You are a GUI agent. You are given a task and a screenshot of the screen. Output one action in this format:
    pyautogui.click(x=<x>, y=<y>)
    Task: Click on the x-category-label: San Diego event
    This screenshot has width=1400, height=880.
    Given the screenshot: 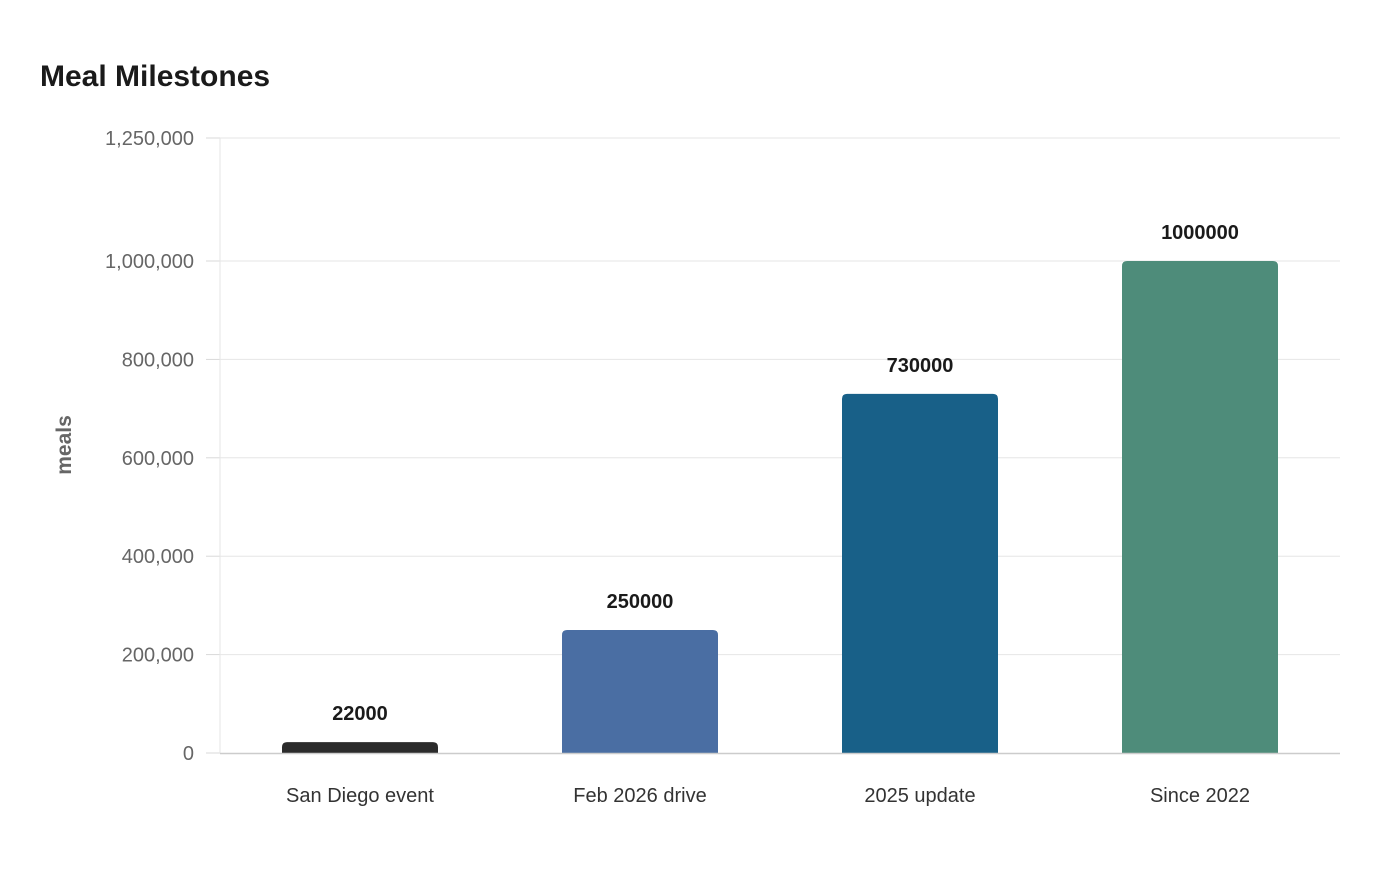 What is the action you would take?
    pyautogui.click(x=360, y=796)
    